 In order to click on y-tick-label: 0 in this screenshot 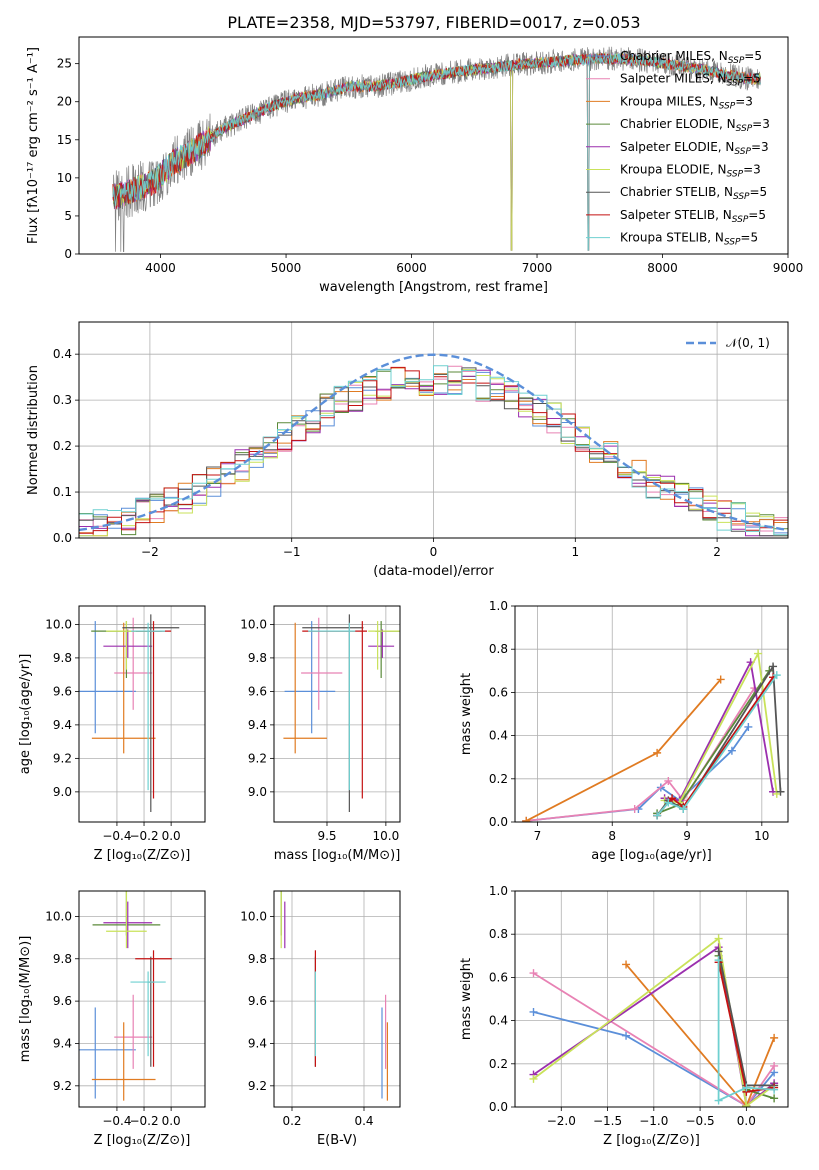, I will do `click(68, 254)`.